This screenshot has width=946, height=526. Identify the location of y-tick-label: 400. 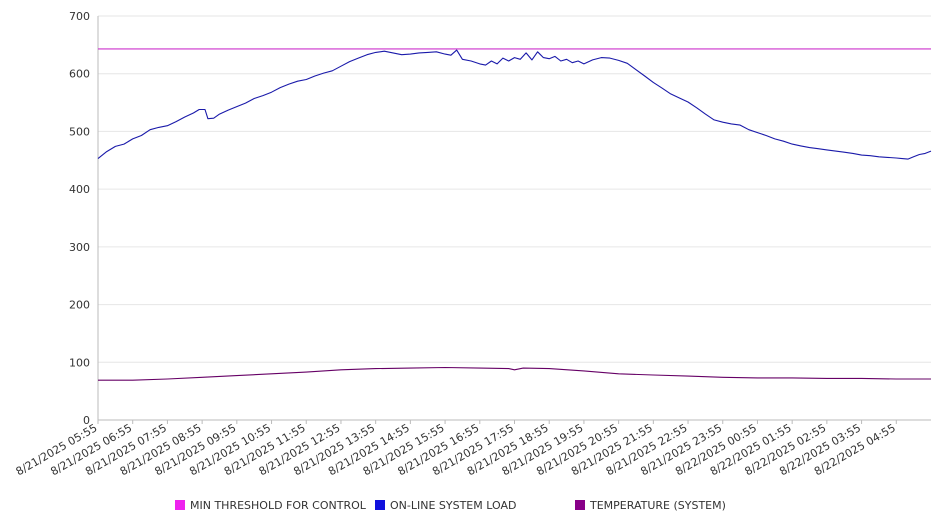
(79, 189).